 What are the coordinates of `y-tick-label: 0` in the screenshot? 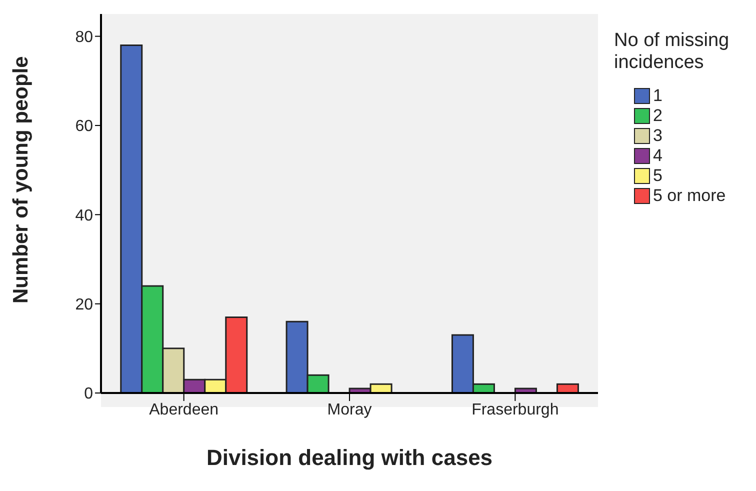 It's located at (89, 394).